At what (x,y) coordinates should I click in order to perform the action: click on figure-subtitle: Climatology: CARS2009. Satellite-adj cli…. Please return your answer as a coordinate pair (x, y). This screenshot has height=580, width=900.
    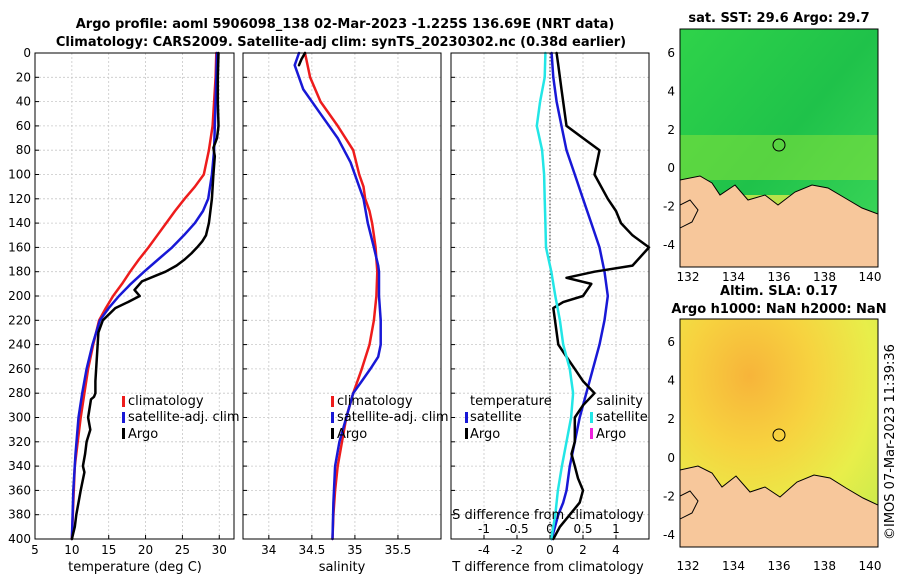
    Looking at the image, I should click on (341, 42).